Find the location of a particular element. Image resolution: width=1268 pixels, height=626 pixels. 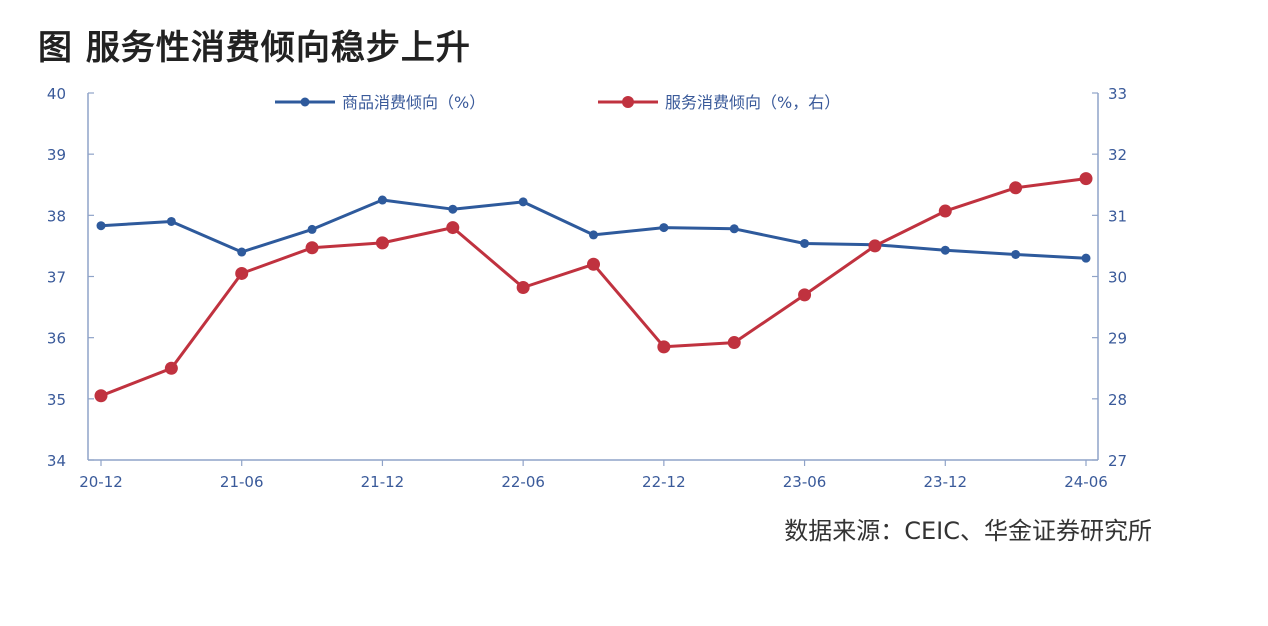

legend-marker-services is located at coordinates (628, 102).